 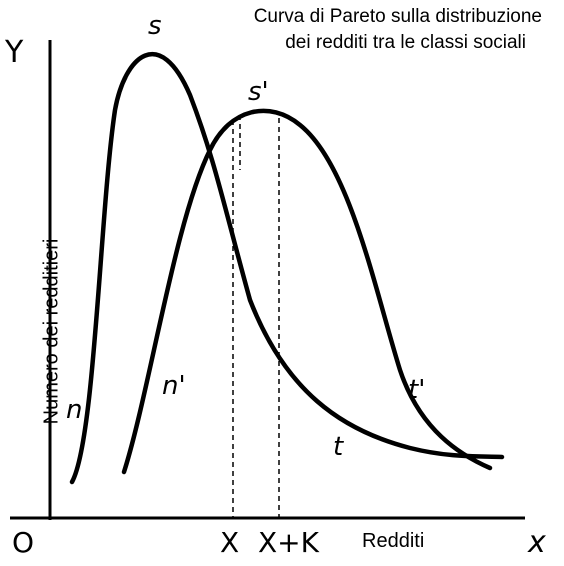 What do you see at coordinates (397, 16) in the screenshot?
I see `title-line-1: Curva di Pareto sulla distribuzione` at bounding box center [397, 16].